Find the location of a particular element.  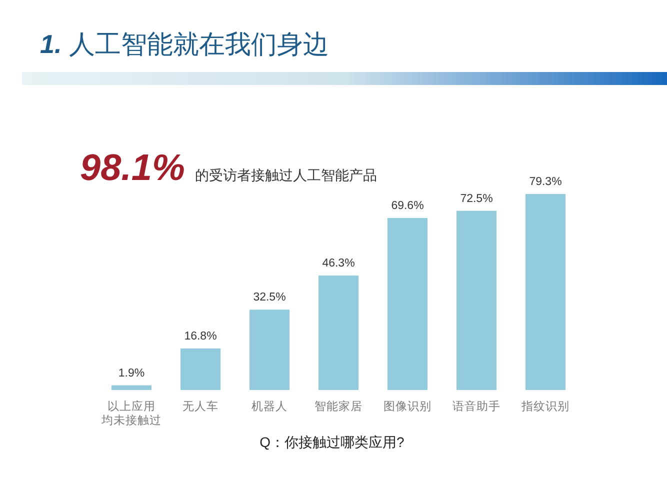

x-axis-title: Q：你接触过哪类应用? is located at coordinates (332, 442).